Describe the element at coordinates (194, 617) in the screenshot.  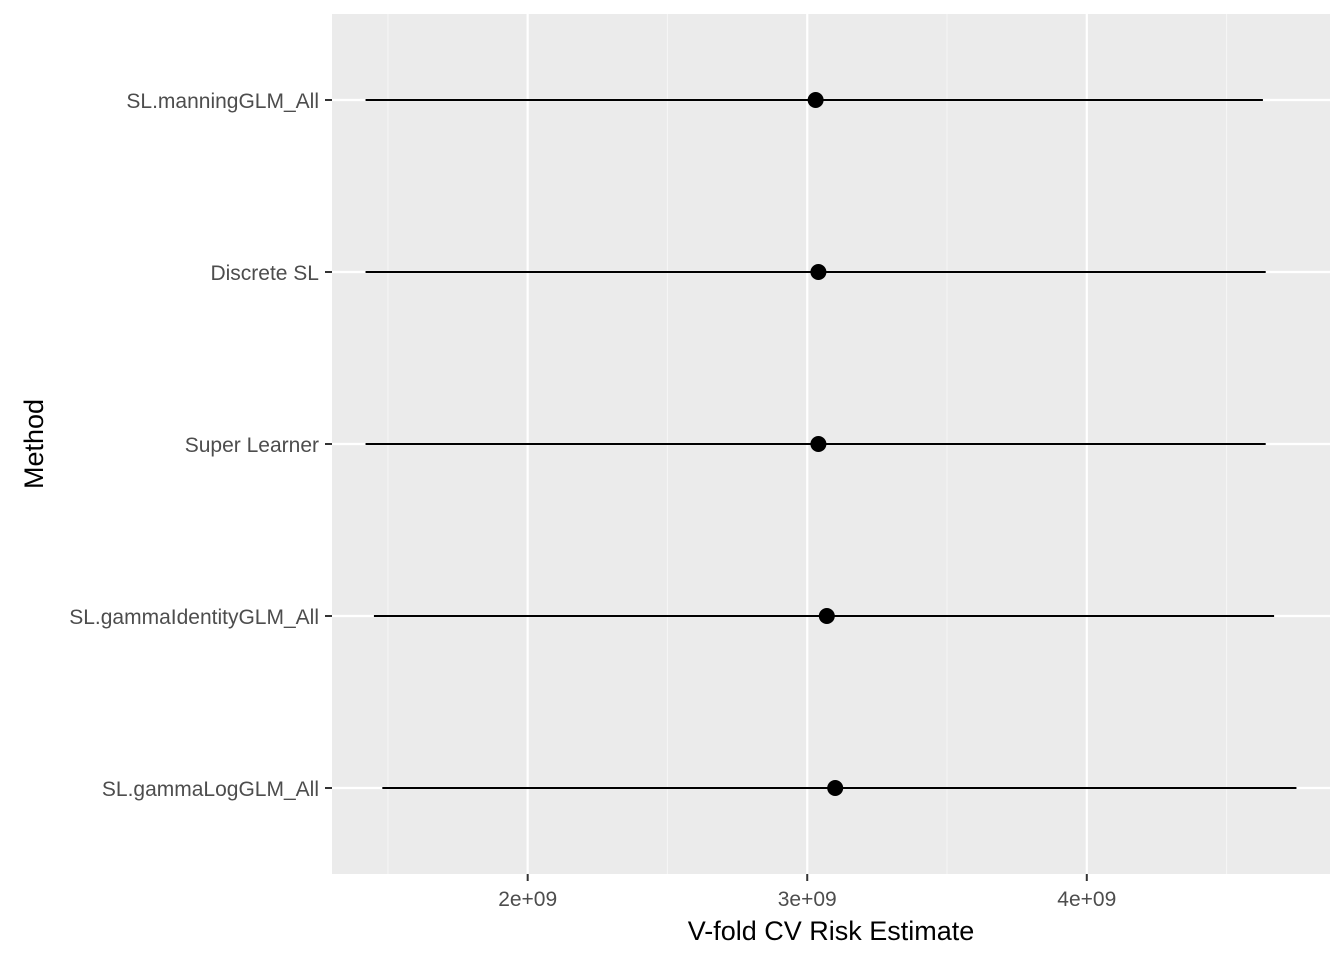
I see `y-tick-label: SL.gammaIdentityGLM_All` at that location.